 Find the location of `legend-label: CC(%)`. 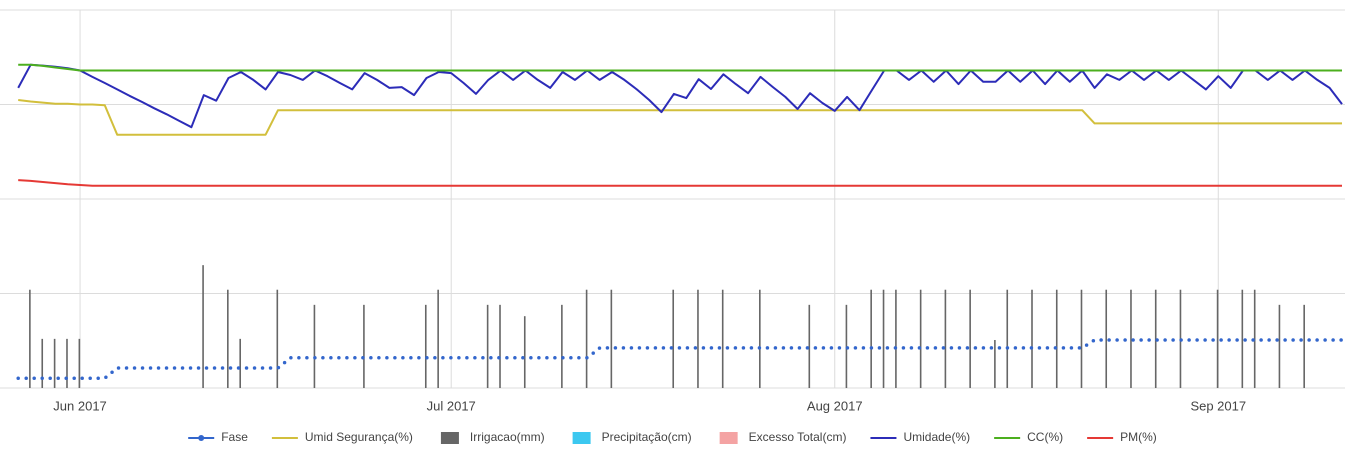

legend-label: CC(%) is located at coordinates (1045, 437).